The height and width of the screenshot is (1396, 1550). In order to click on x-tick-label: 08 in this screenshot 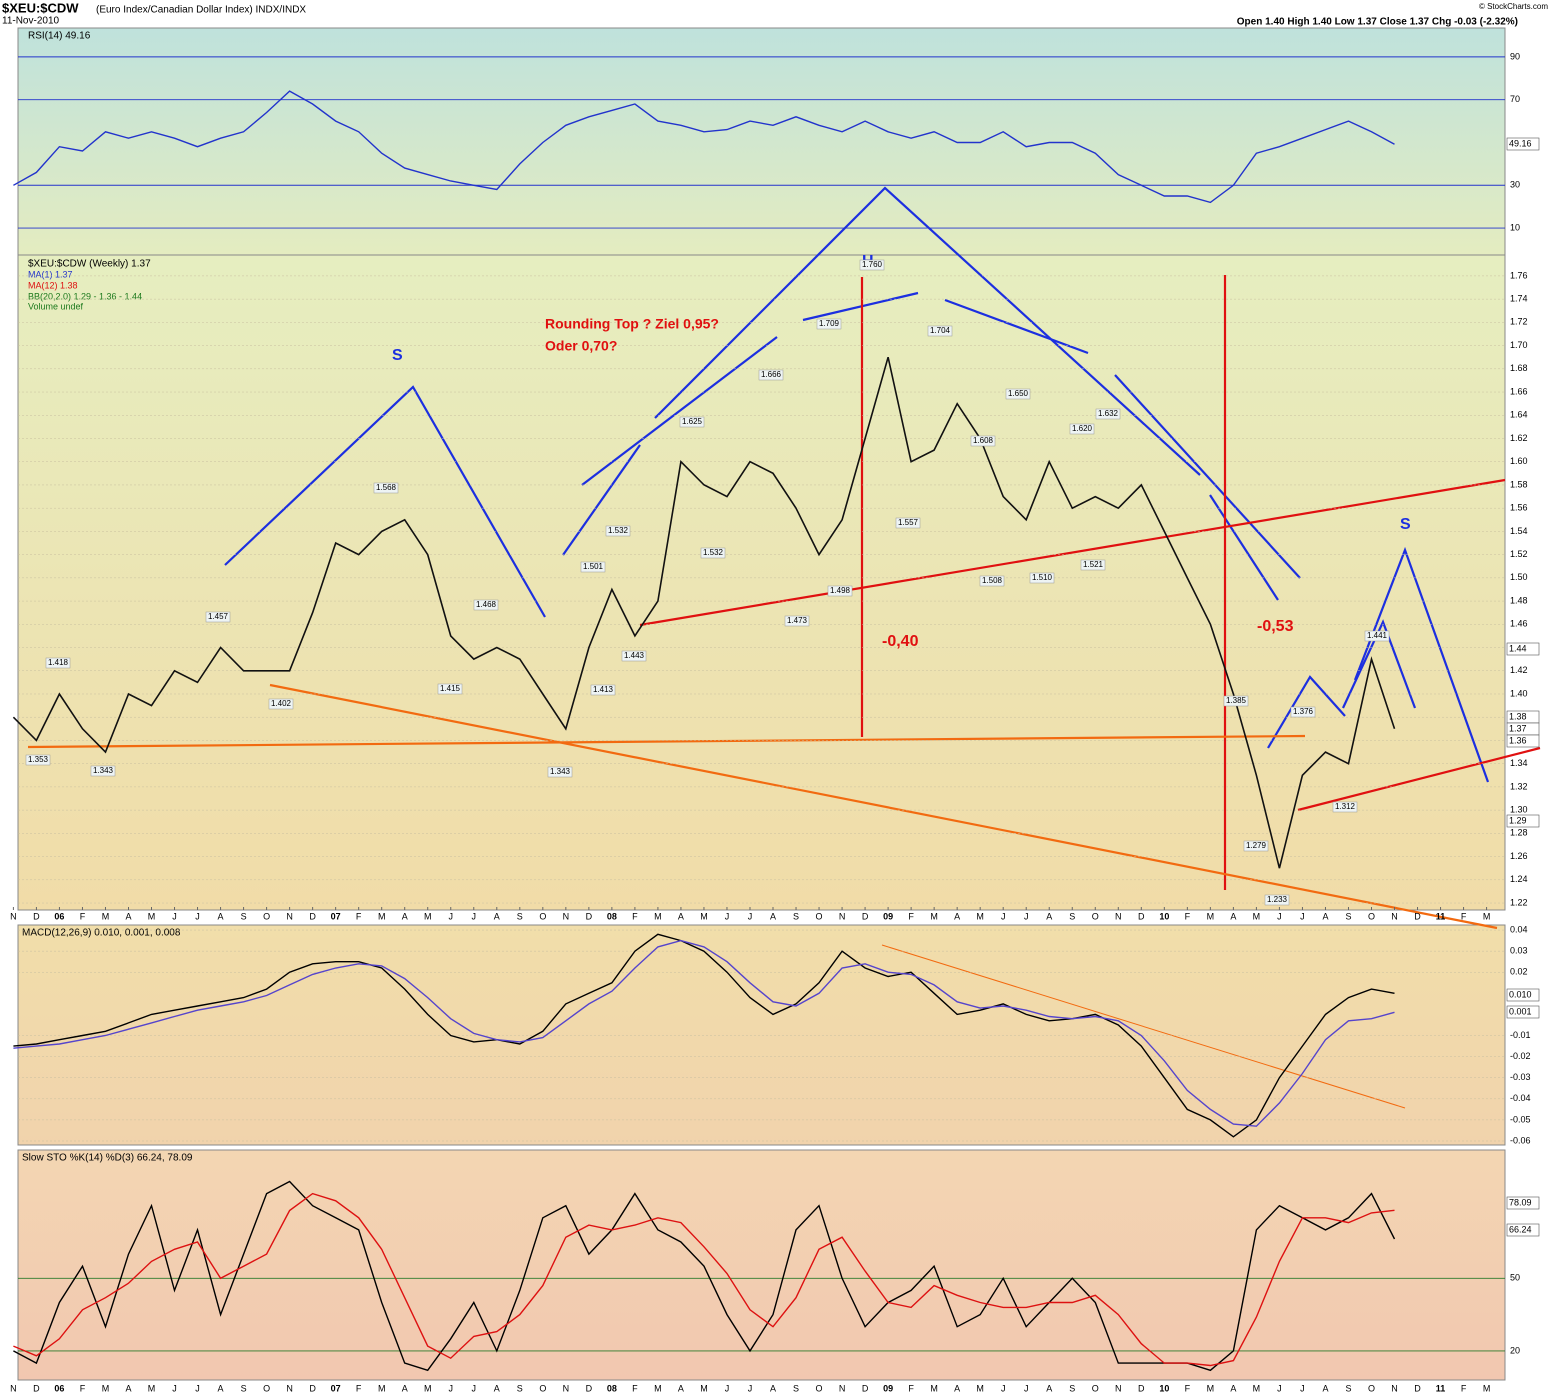, I will do `click(612, 1388)`.